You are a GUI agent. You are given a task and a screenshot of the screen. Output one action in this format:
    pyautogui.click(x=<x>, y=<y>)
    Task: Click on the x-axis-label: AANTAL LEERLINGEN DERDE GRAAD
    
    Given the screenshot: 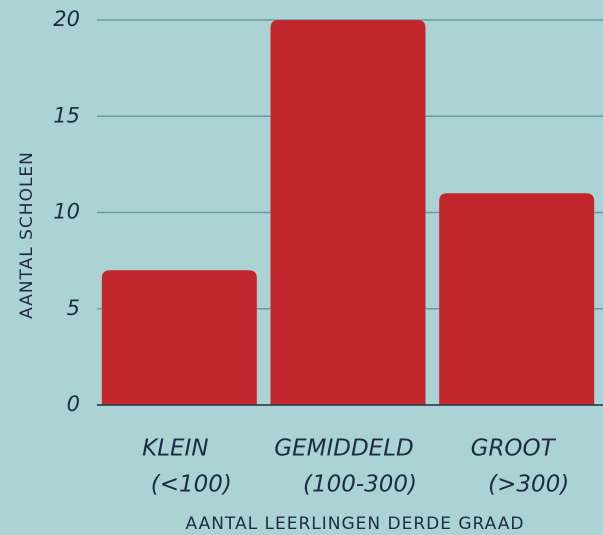 What is the action you would take?
    pyautogui.click(x=354, y=524)
    